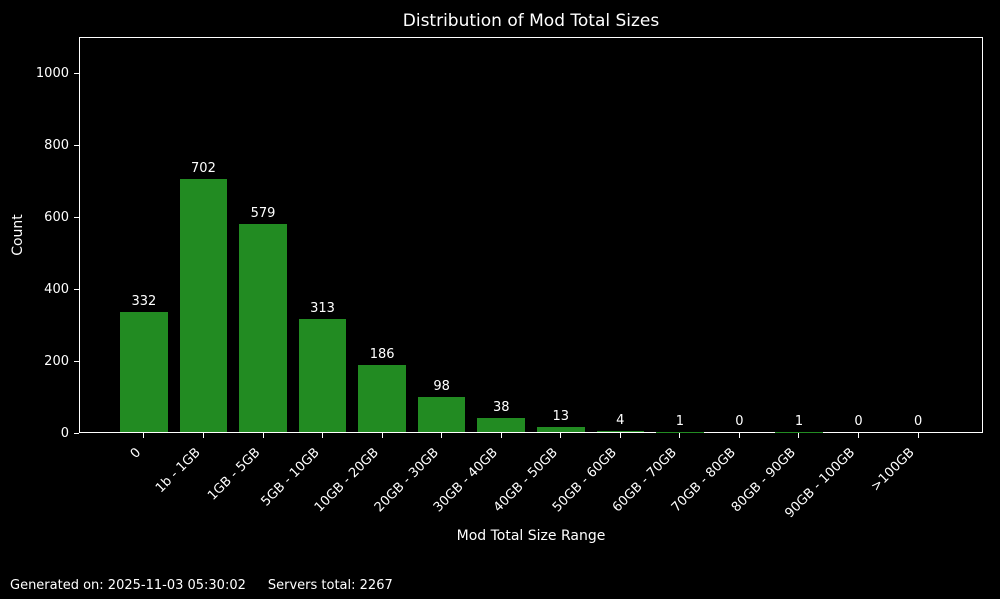 The image size is (1000, 600). What do you see at coordinates (330, 585) in the screenshot?
I see `servers-total-label: Servers total: 2267` at bounding box center [330, 585].